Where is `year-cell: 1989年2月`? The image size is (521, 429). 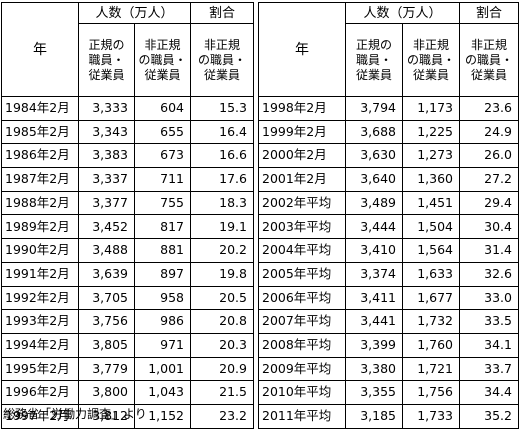
year-cell: 1989年2月 is located at coordinates (40, 227).